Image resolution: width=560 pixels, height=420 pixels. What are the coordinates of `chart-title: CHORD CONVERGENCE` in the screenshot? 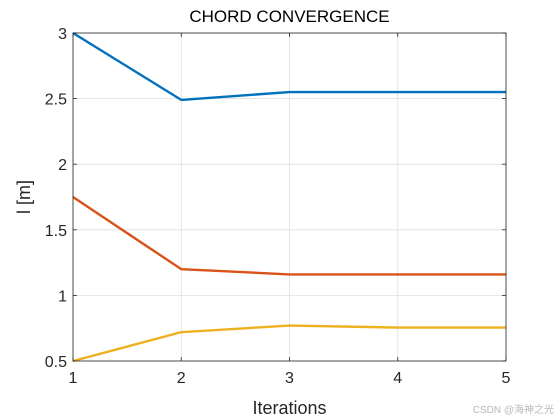 It's located at (289, 16).